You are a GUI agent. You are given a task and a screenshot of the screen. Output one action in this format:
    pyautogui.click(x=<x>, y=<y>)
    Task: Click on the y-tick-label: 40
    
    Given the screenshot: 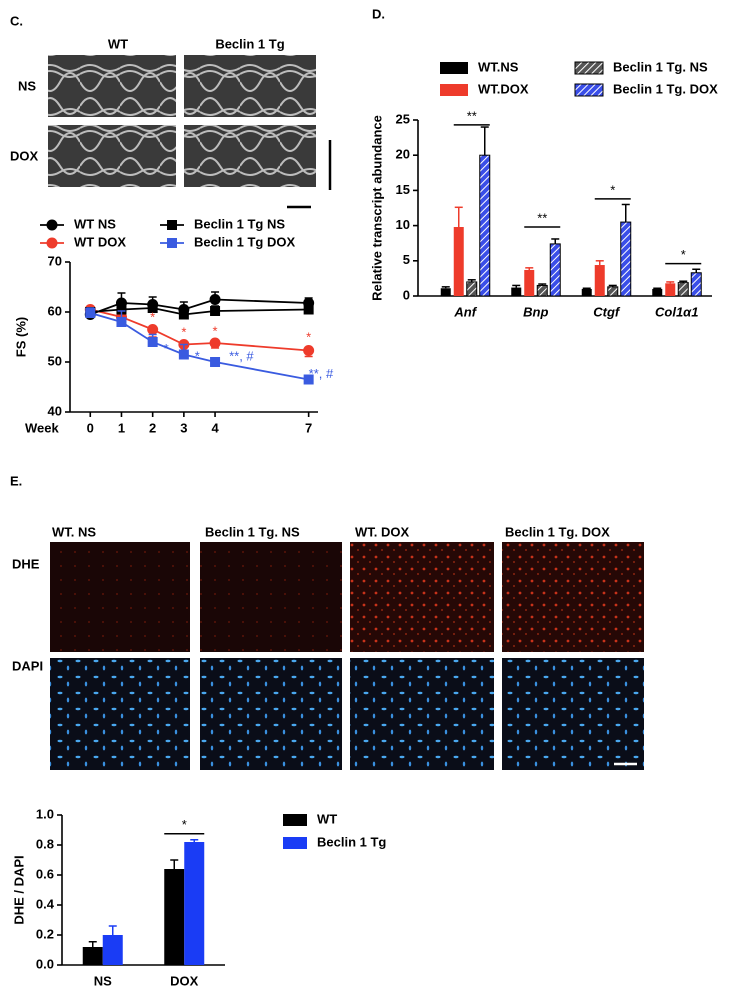 What is the action you would take?
    pyautogui.click(x=55, y=410)
    